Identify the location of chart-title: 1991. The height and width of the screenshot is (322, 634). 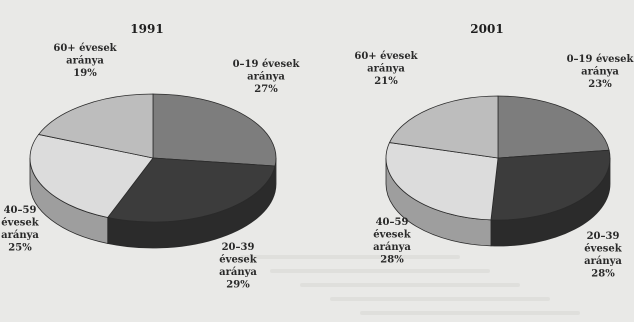
(146, 29).